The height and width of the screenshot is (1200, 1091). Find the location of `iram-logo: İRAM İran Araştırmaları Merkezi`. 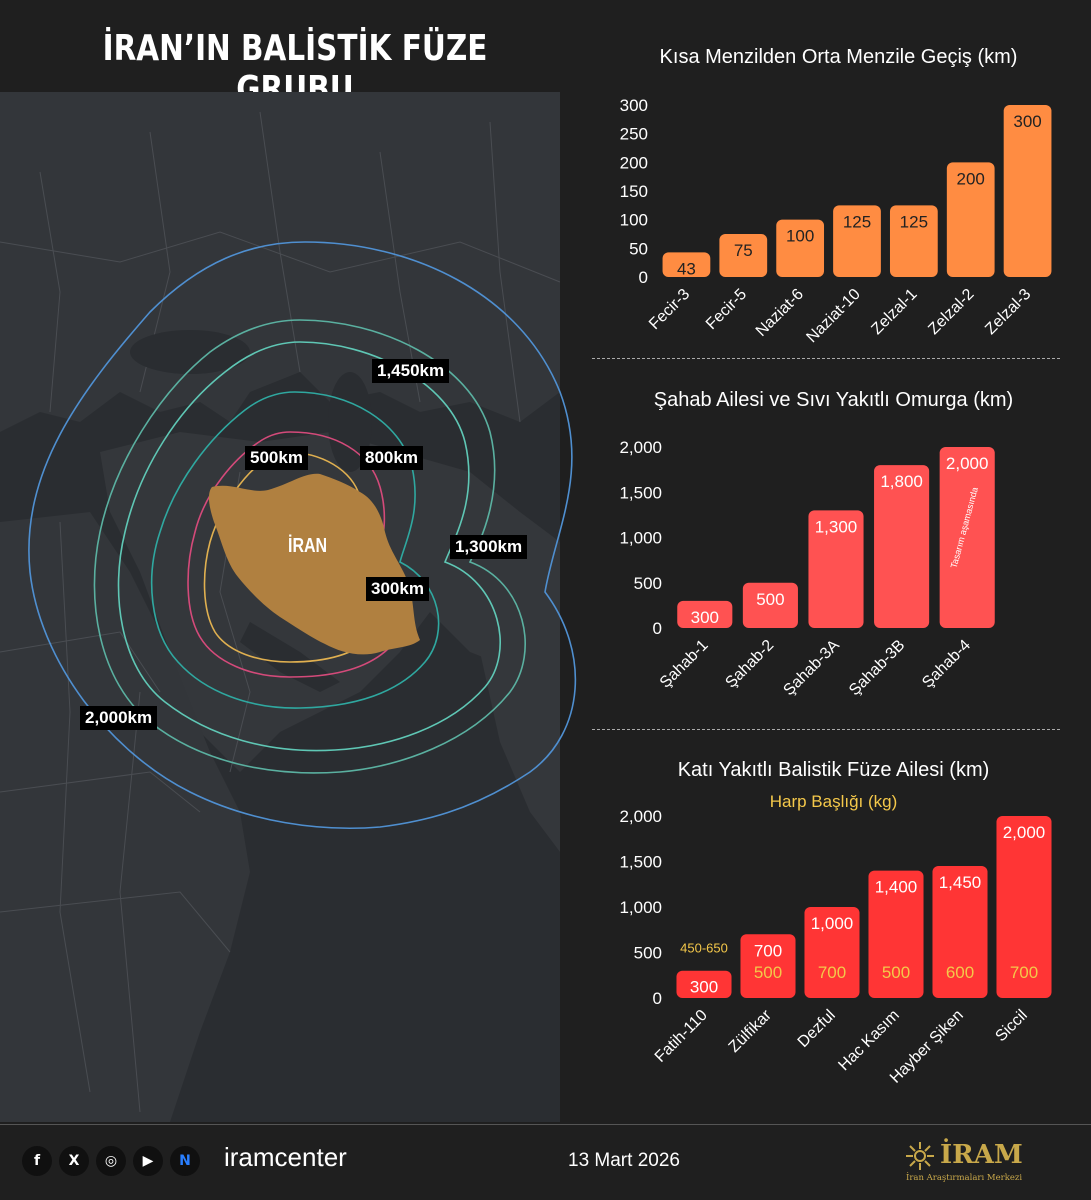

iram-logo: İRAM İran Araştırmaları Merkezi is located at coordinates (967, 1165).